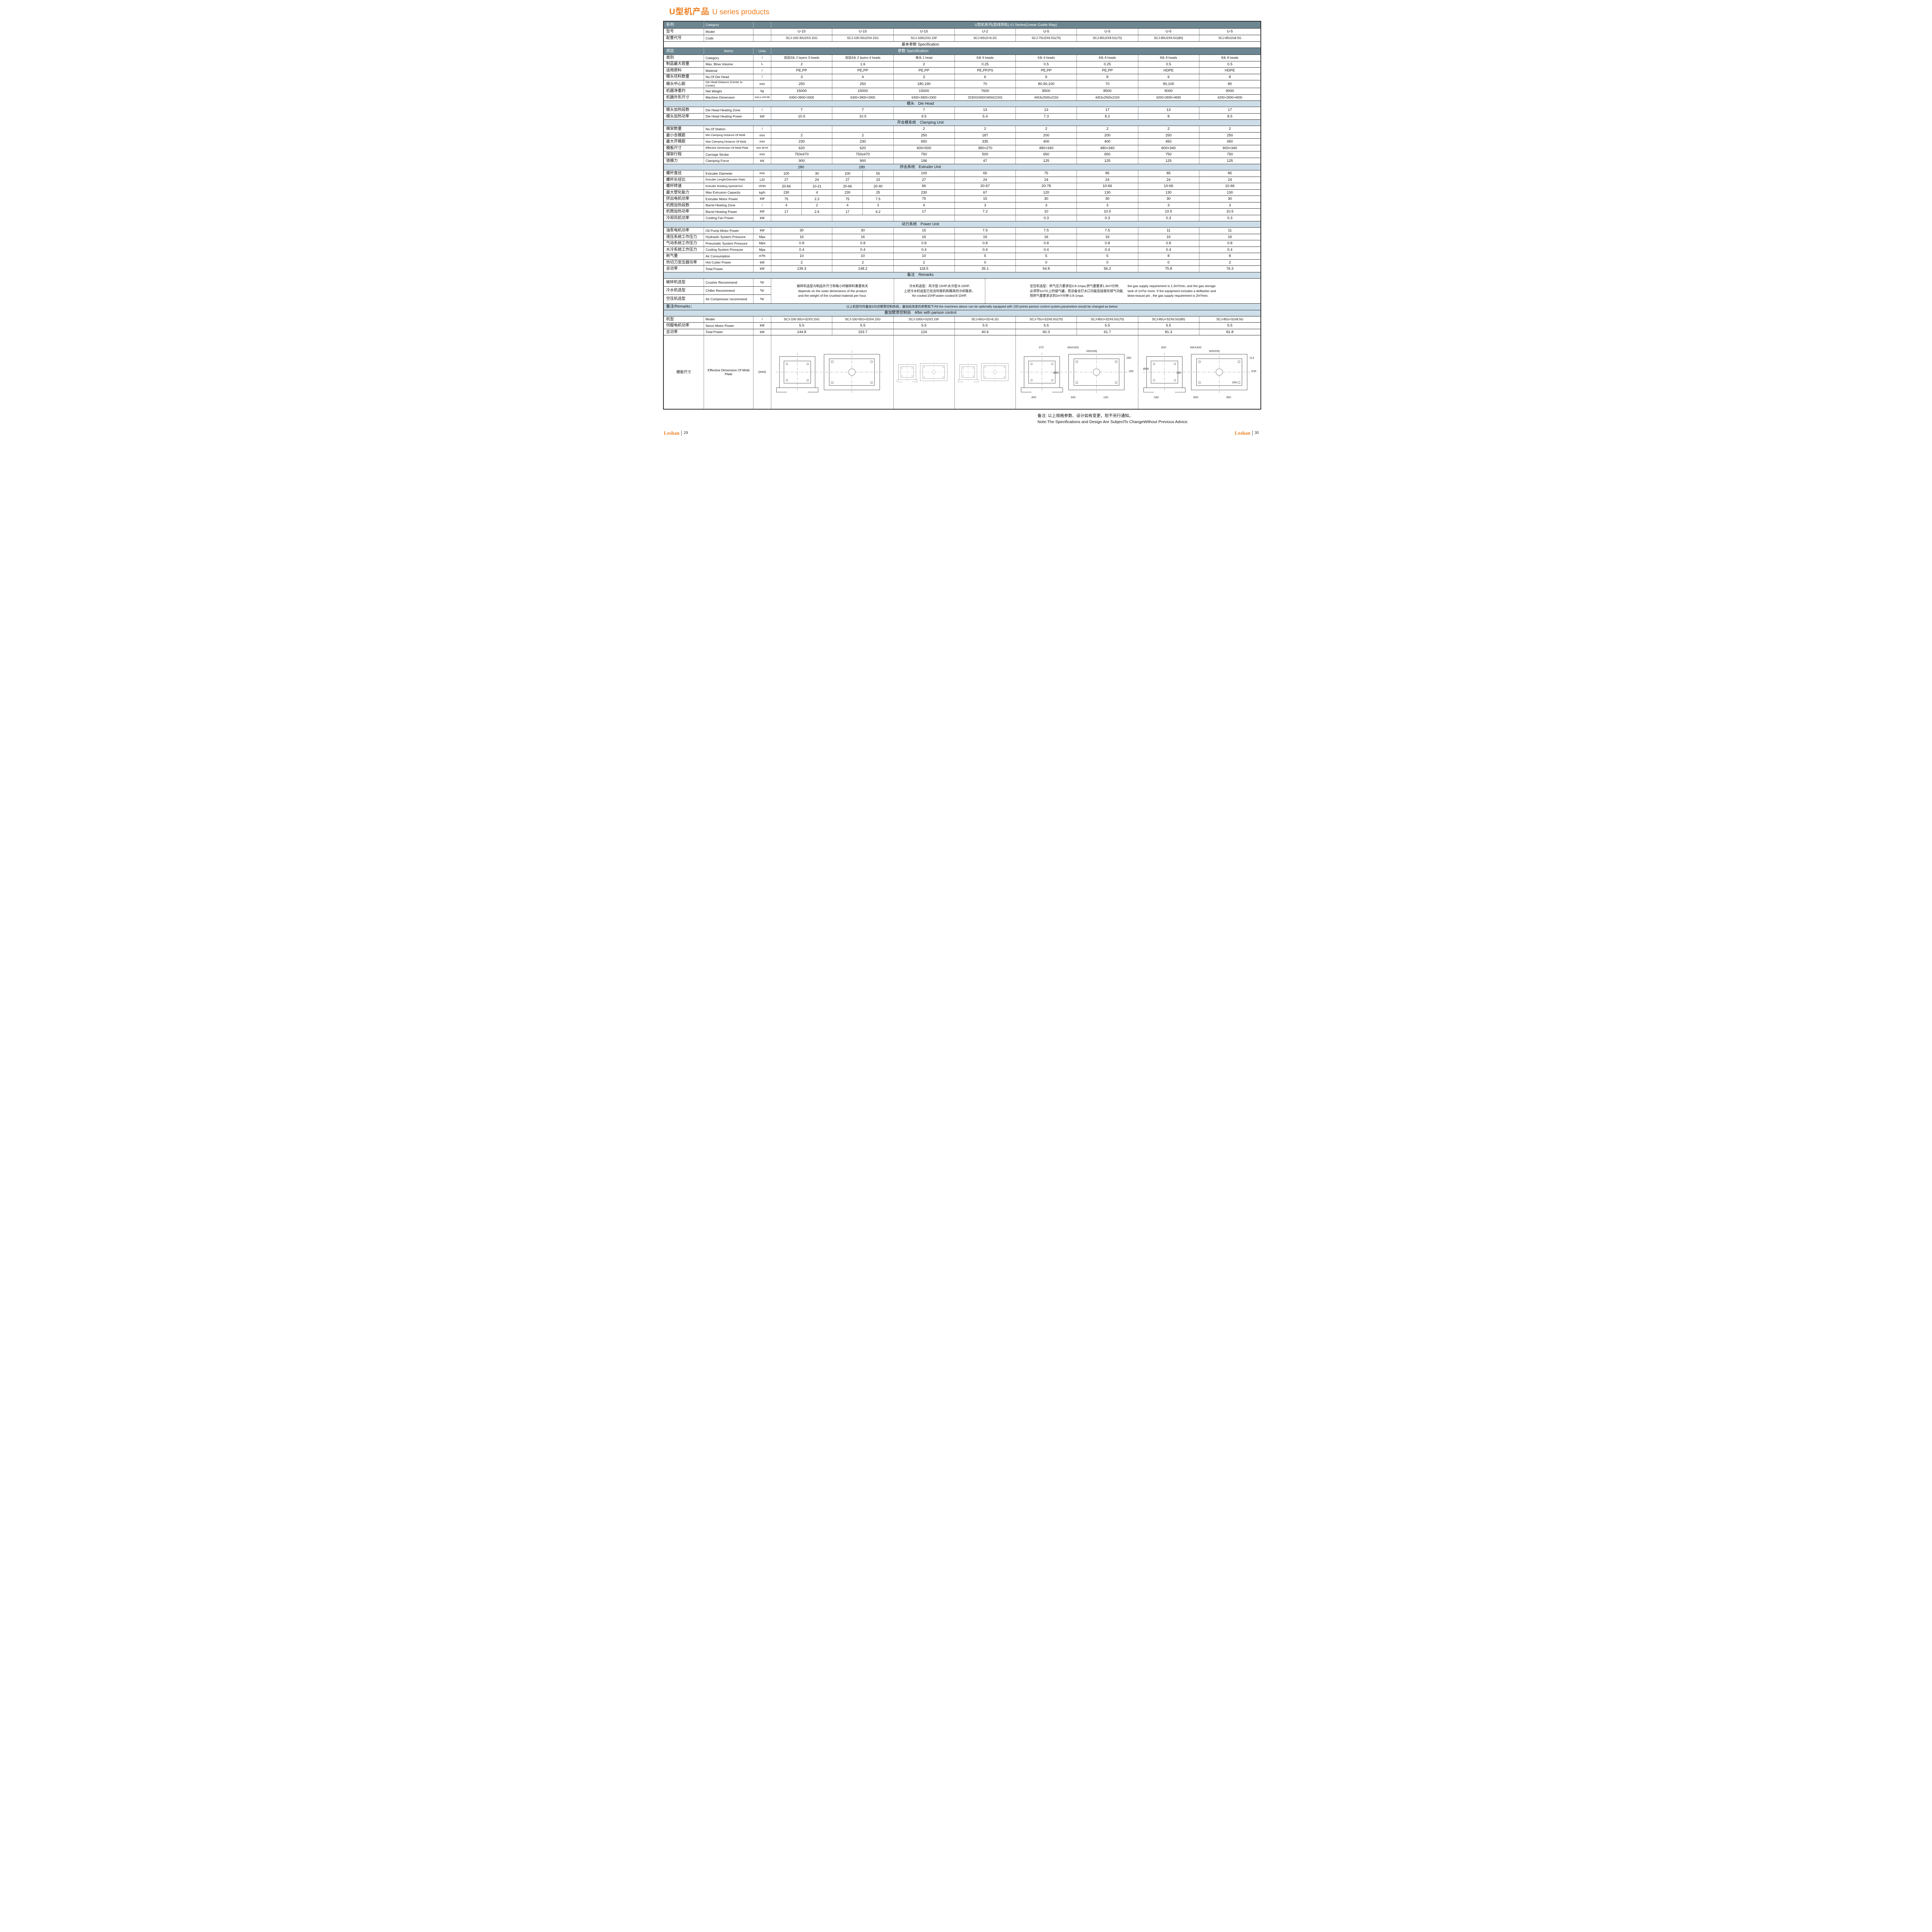 This screenshot has height=1932, width=1932. I want to click on row-label-en-cooling-system-pressure: Cooling System Pressure, so click(728, 250).